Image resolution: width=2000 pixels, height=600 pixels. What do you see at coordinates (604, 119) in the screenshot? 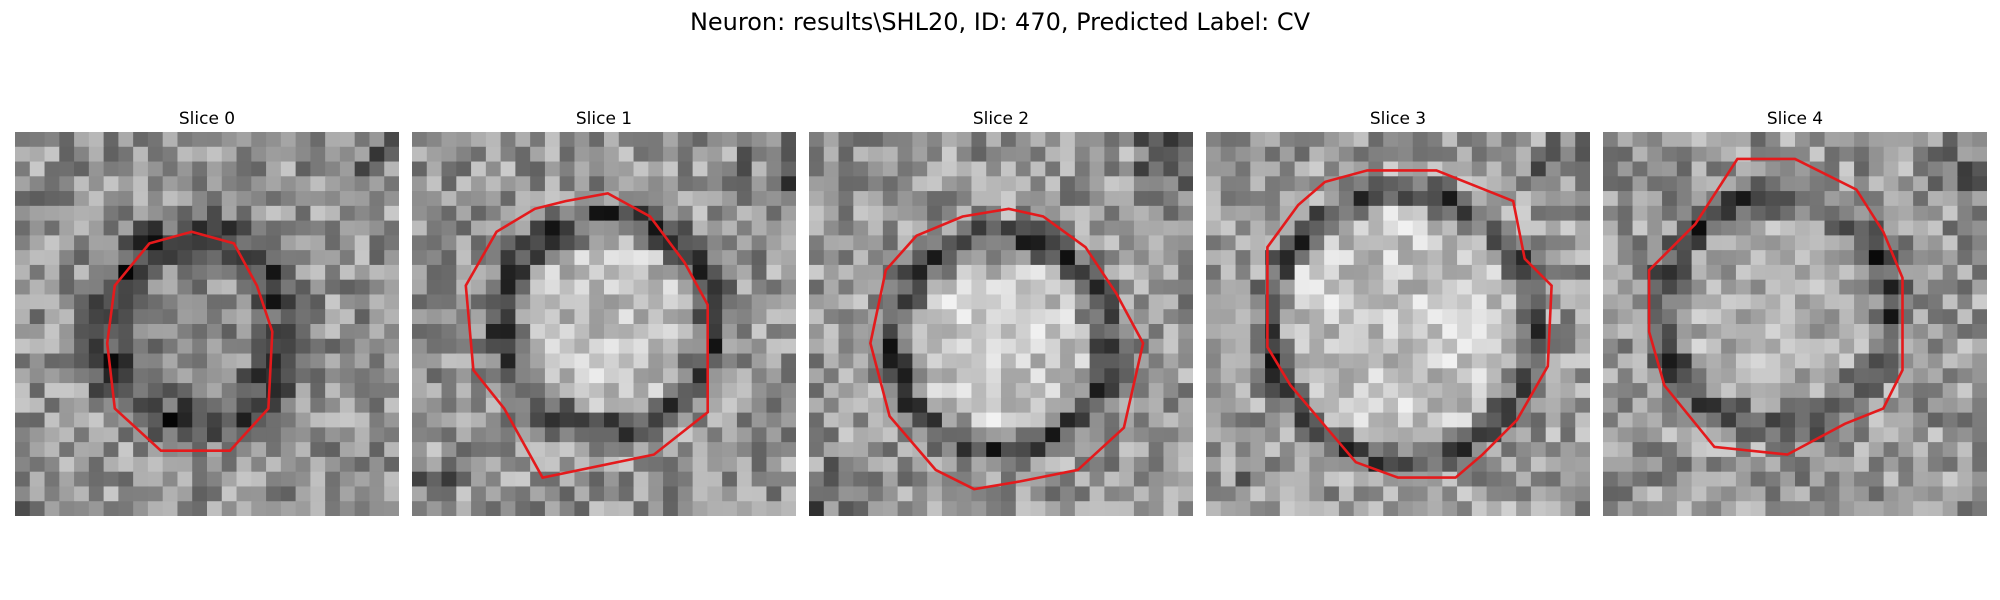
I see `slice-title: Slice 1` at bounding box center [604, 119].